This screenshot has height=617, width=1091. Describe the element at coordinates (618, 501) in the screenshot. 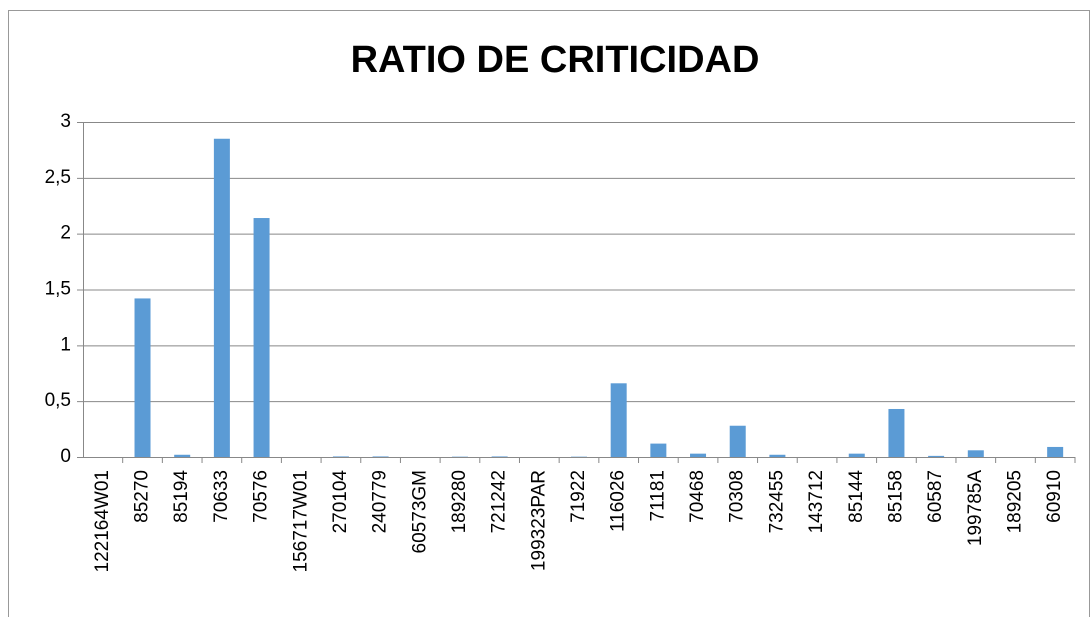

I see `x-tick-label: 116026` at that location.